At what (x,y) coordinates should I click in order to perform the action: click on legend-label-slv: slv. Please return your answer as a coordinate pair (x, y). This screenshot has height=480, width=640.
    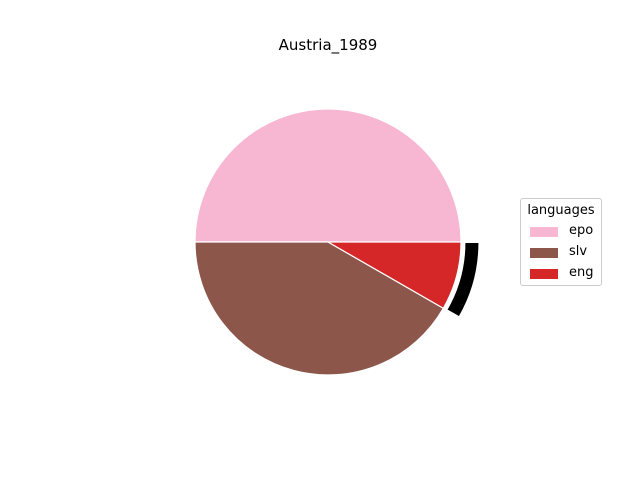
    Looking at the image, I should click on (578, 251).